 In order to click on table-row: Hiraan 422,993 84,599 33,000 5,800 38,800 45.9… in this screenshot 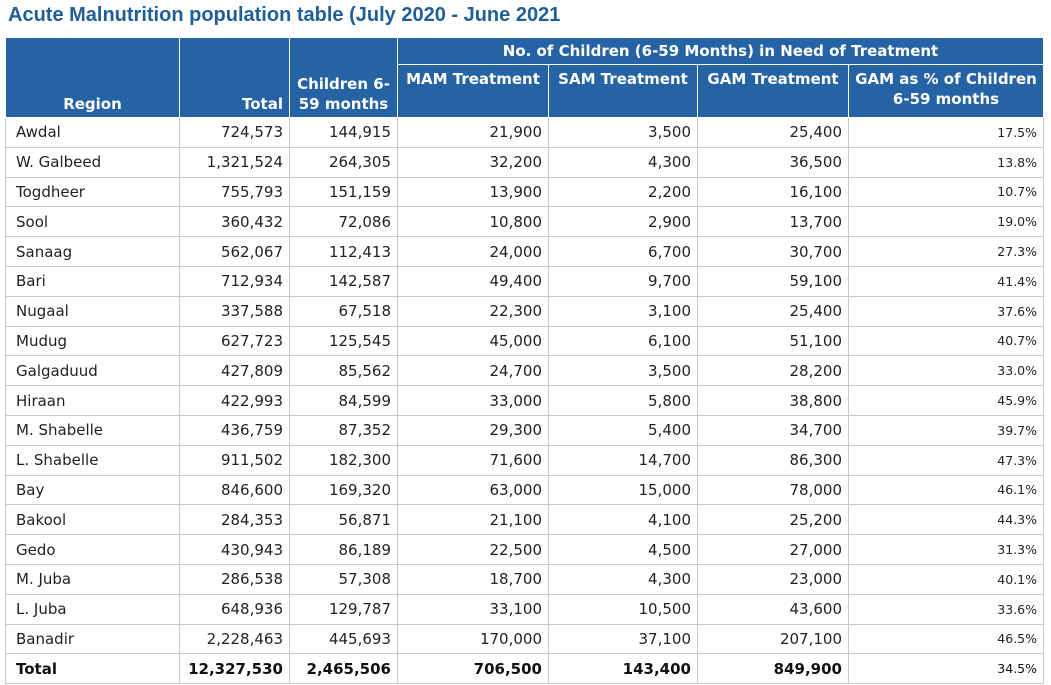, I will do `click(525, 400)`.